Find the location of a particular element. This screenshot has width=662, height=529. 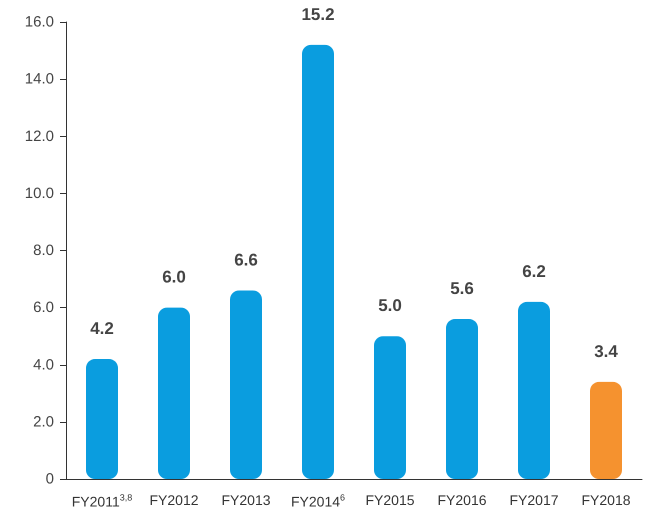

data-label: 15.2 is located at coordinates (318, 14).